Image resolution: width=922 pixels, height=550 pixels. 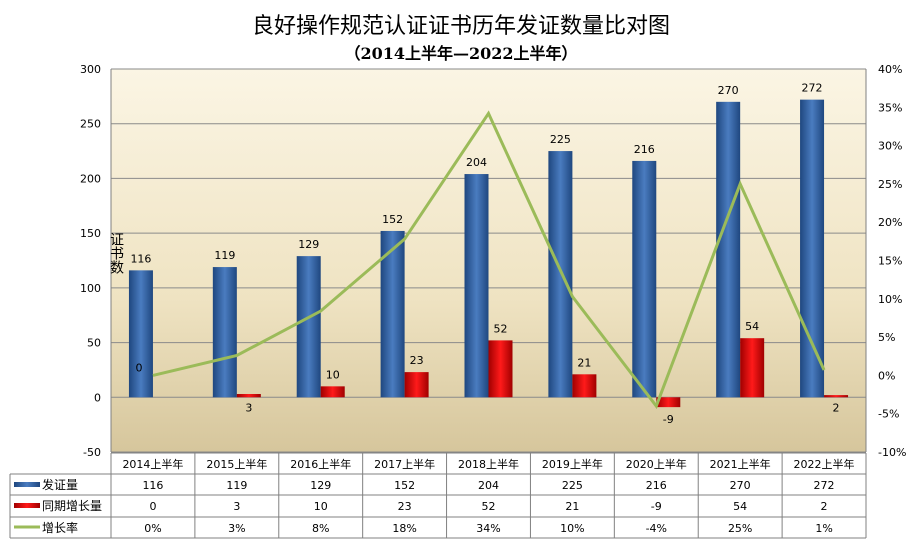 I want to click on y-tick-label: 250, so click(x=90, y=124).